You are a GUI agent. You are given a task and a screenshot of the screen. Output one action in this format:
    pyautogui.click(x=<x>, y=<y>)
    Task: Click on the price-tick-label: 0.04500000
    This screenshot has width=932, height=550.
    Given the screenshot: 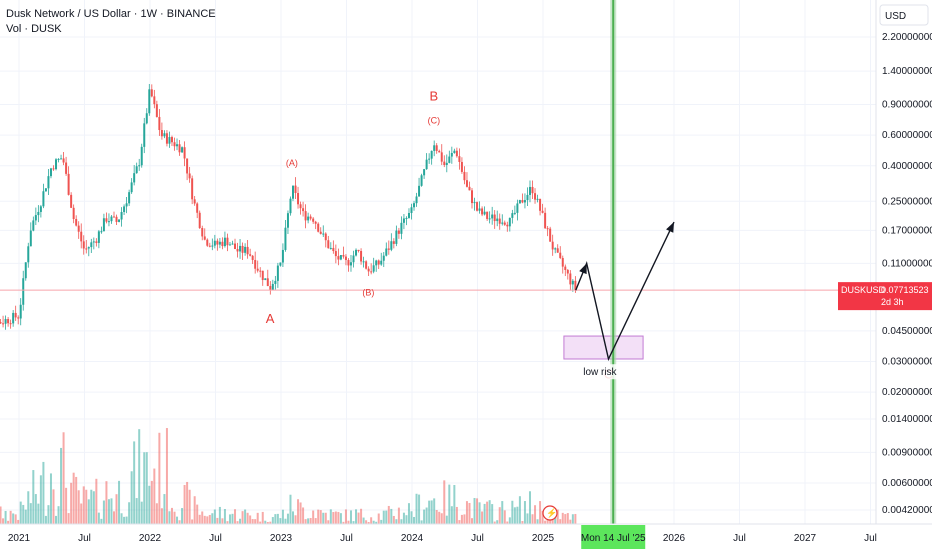 What is the action you would take?
    pyautogui.click(x=907, y=331)
    